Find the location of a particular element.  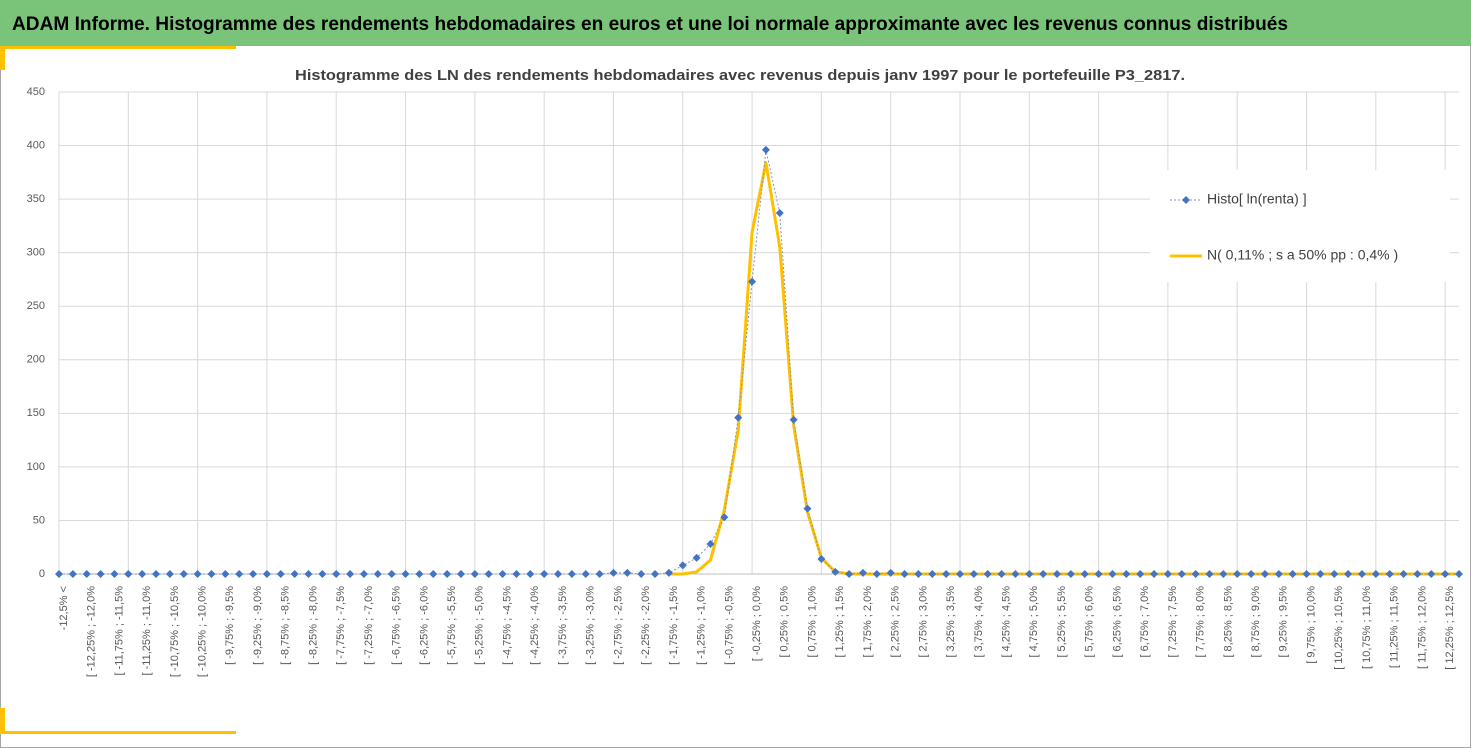

y-tick-label: 250 is located at coordinates (36, 306).